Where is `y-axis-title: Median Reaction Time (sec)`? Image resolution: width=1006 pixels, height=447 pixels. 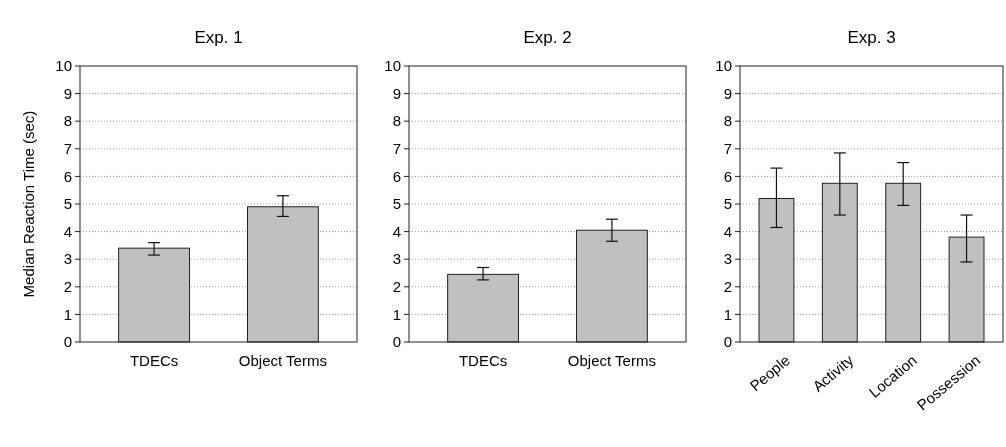 y-axis-title: Median Reaction Time (sec) is located at coordinates (28, 204).